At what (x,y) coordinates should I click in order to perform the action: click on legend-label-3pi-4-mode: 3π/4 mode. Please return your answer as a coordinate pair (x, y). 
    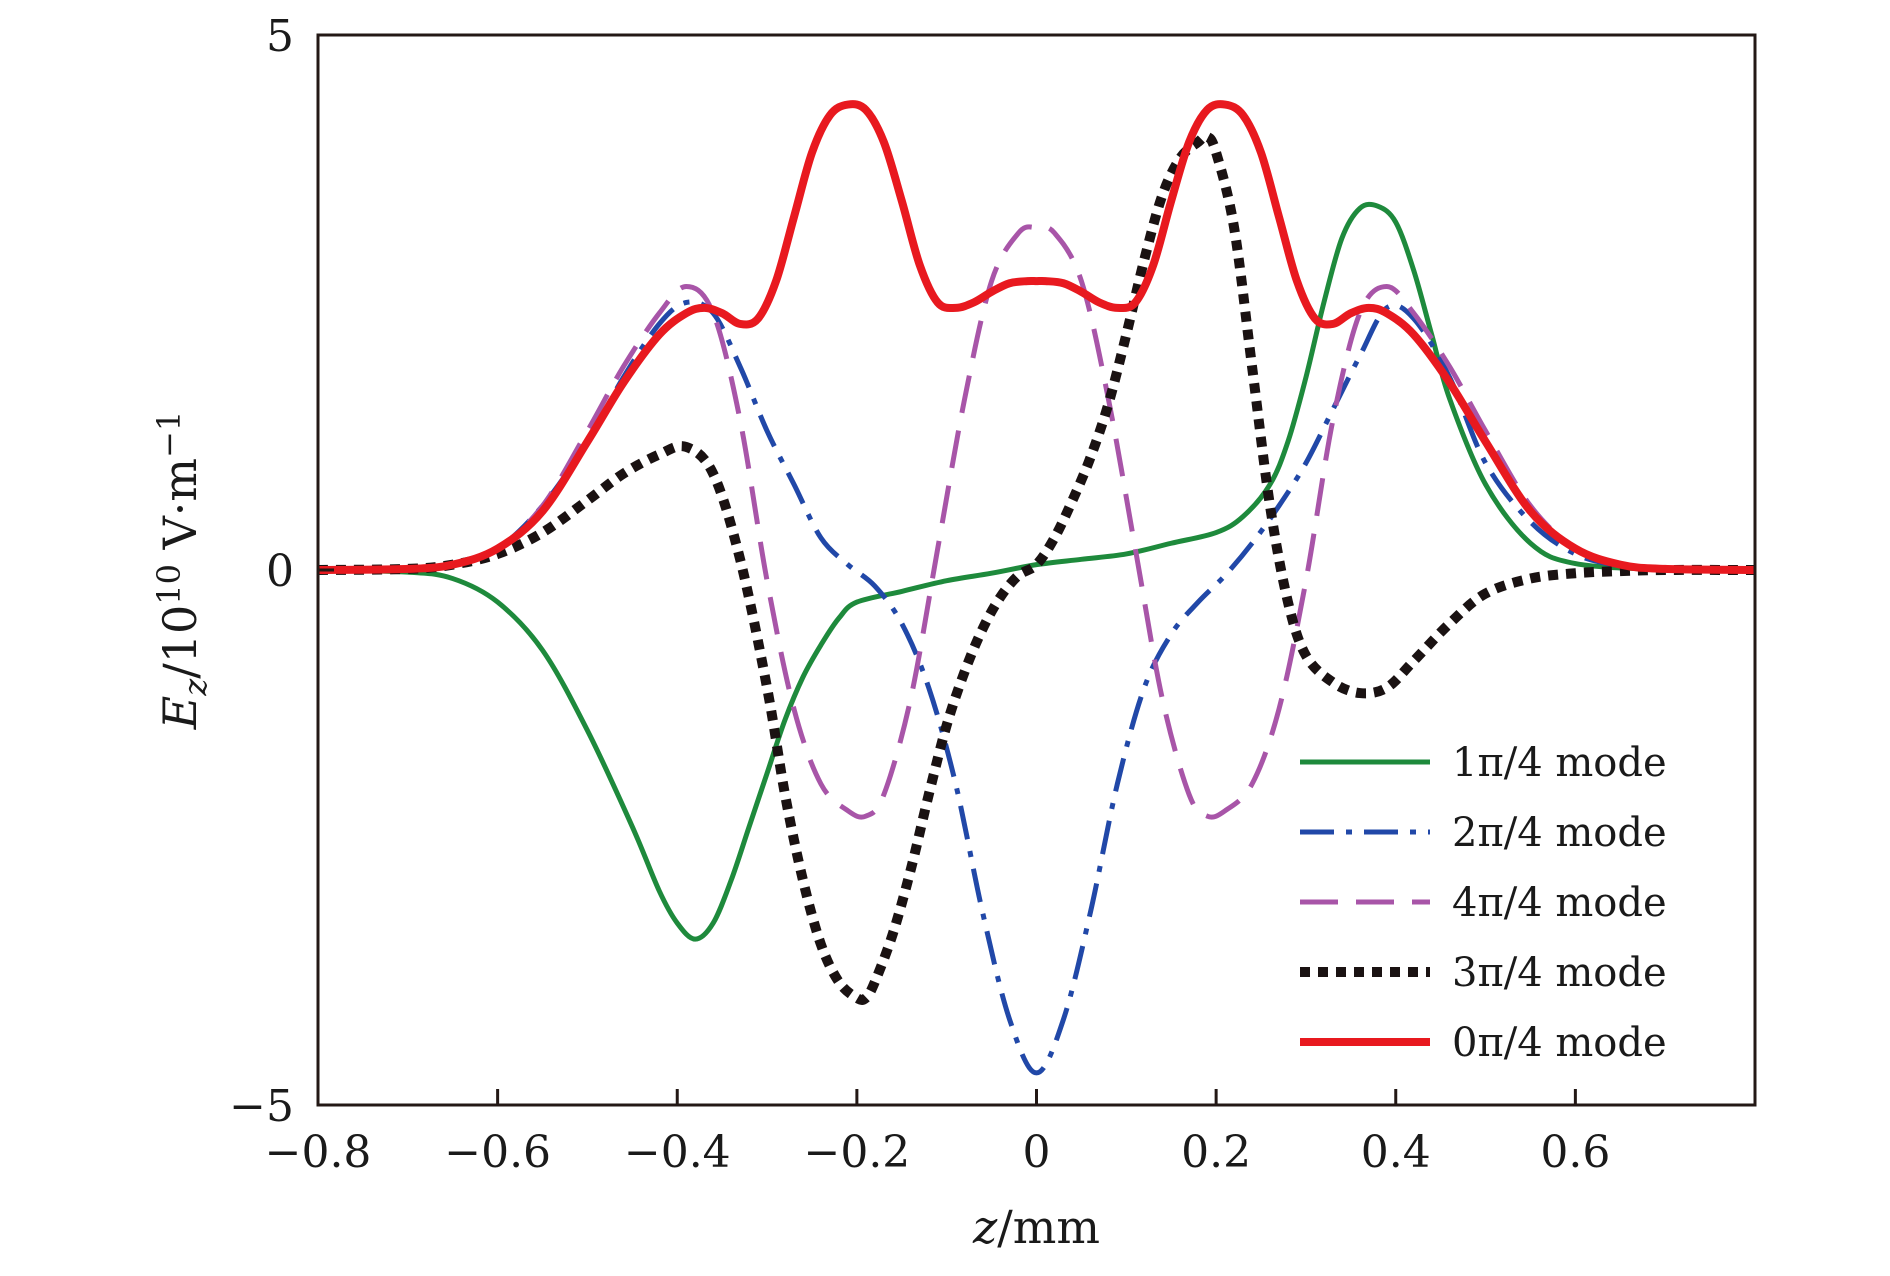
    Looking at the image, I should click on (1559, 973).